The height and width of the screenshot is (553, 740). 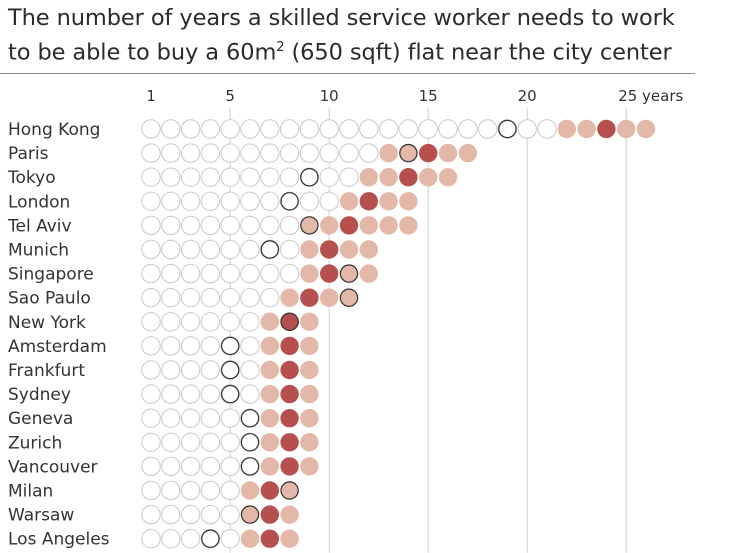 I want to click on city-label: Amsterdam, so click(x=57, y=347).